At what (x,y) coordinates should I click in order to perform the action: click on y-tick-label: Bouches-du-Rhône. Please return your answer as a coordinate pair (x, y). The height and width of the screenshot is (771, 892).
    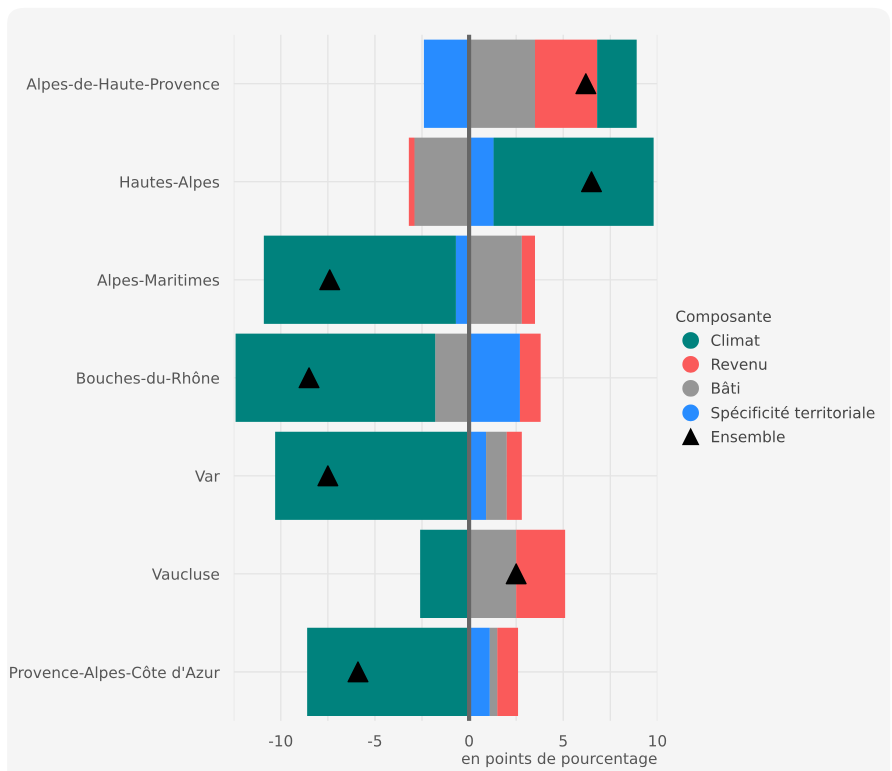
    Looking at the image, I should click on (148, 377).